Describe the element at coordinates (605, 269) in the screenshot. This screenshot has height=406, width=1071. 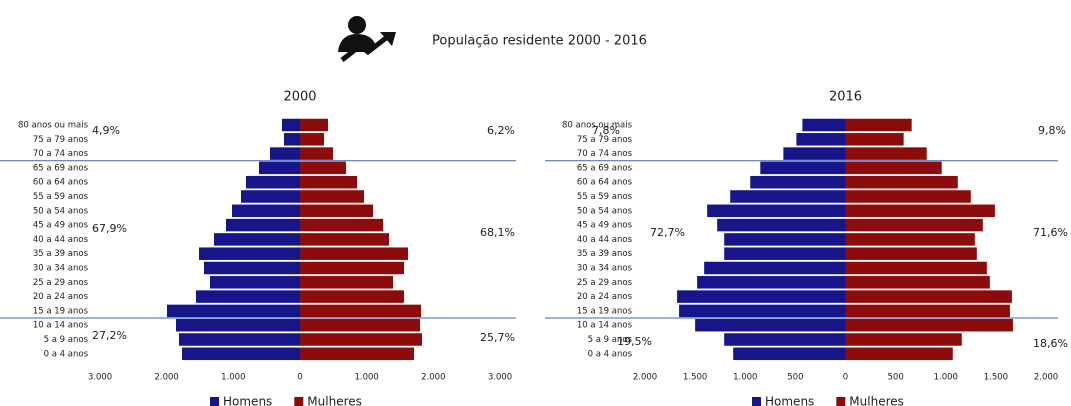
I see `category-label: 30 a 34 anos` at that location.